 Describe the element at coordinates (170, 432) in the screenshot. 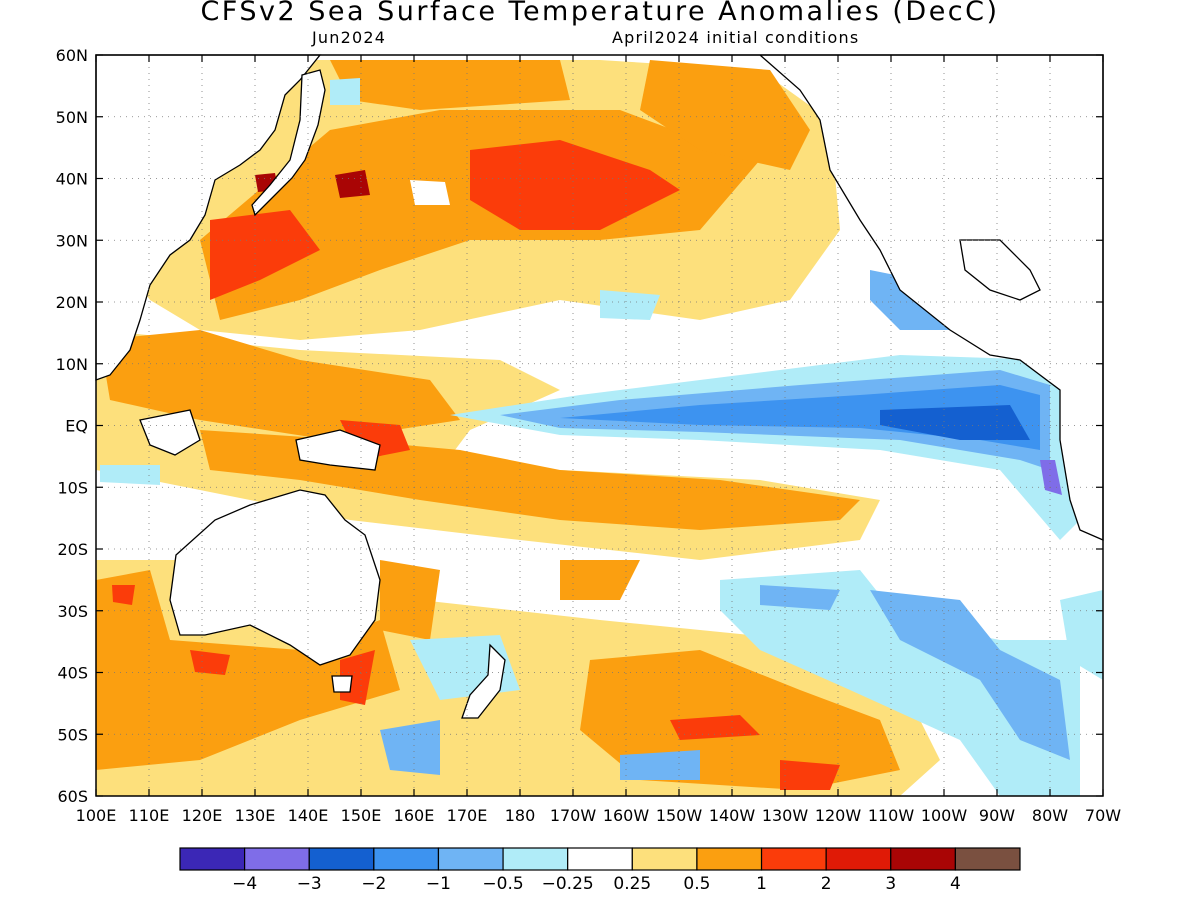

I see `borneo` at that location.